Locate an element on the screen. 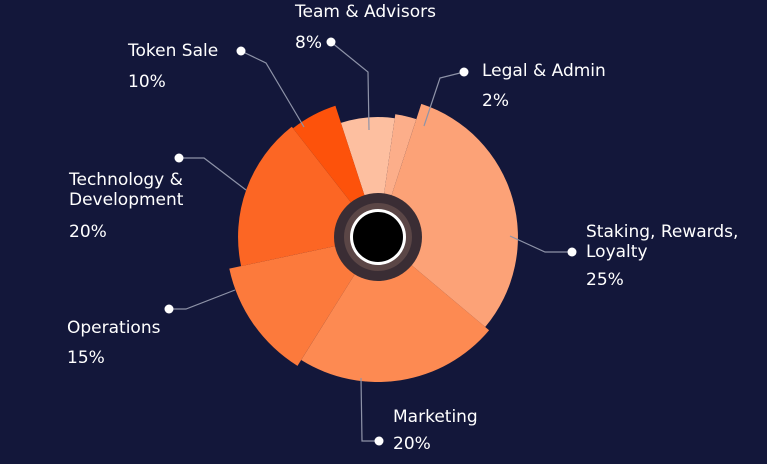 The height and width of the screenshot is (464, 767). label-operations: Operations is located at coordinates (114, 328).